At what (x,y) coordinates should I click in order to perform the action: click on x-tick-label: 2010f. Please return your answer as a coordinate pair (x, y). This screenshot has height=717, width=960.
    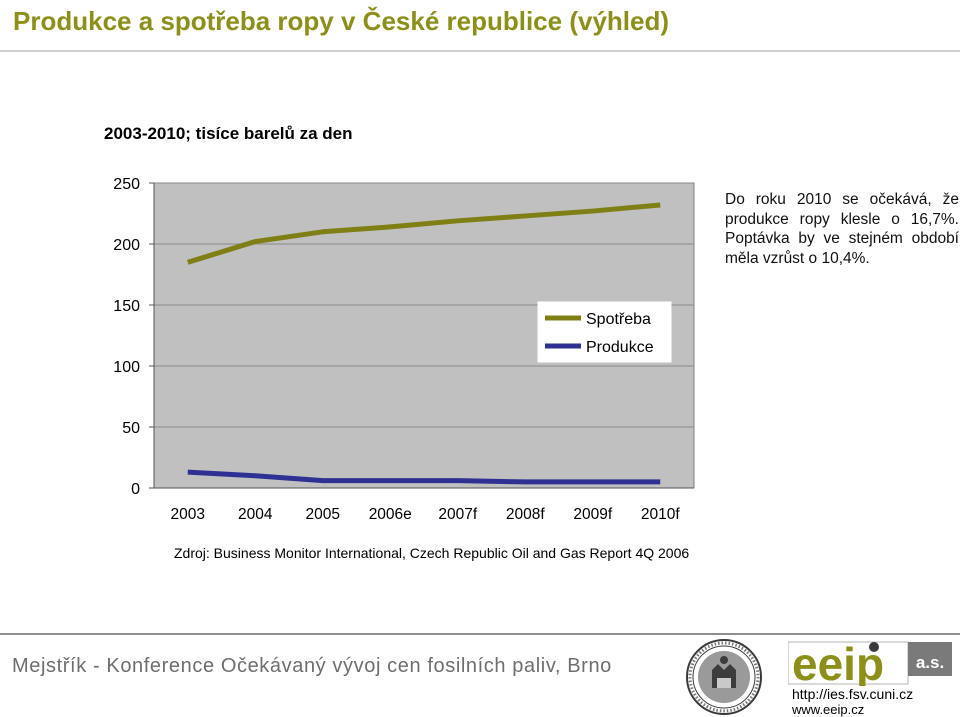
    Looking at the image, I should click on (660, 514).